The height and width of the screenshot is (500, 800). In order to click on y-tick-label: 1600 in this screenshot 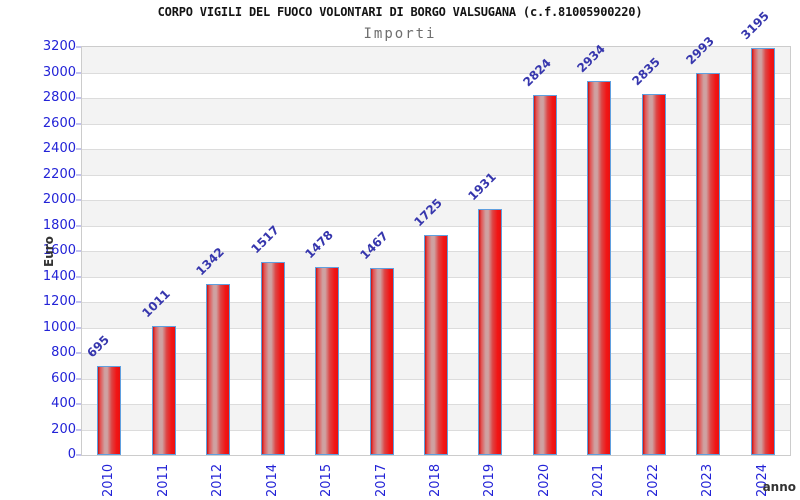, I will do `click(59, 250)`.